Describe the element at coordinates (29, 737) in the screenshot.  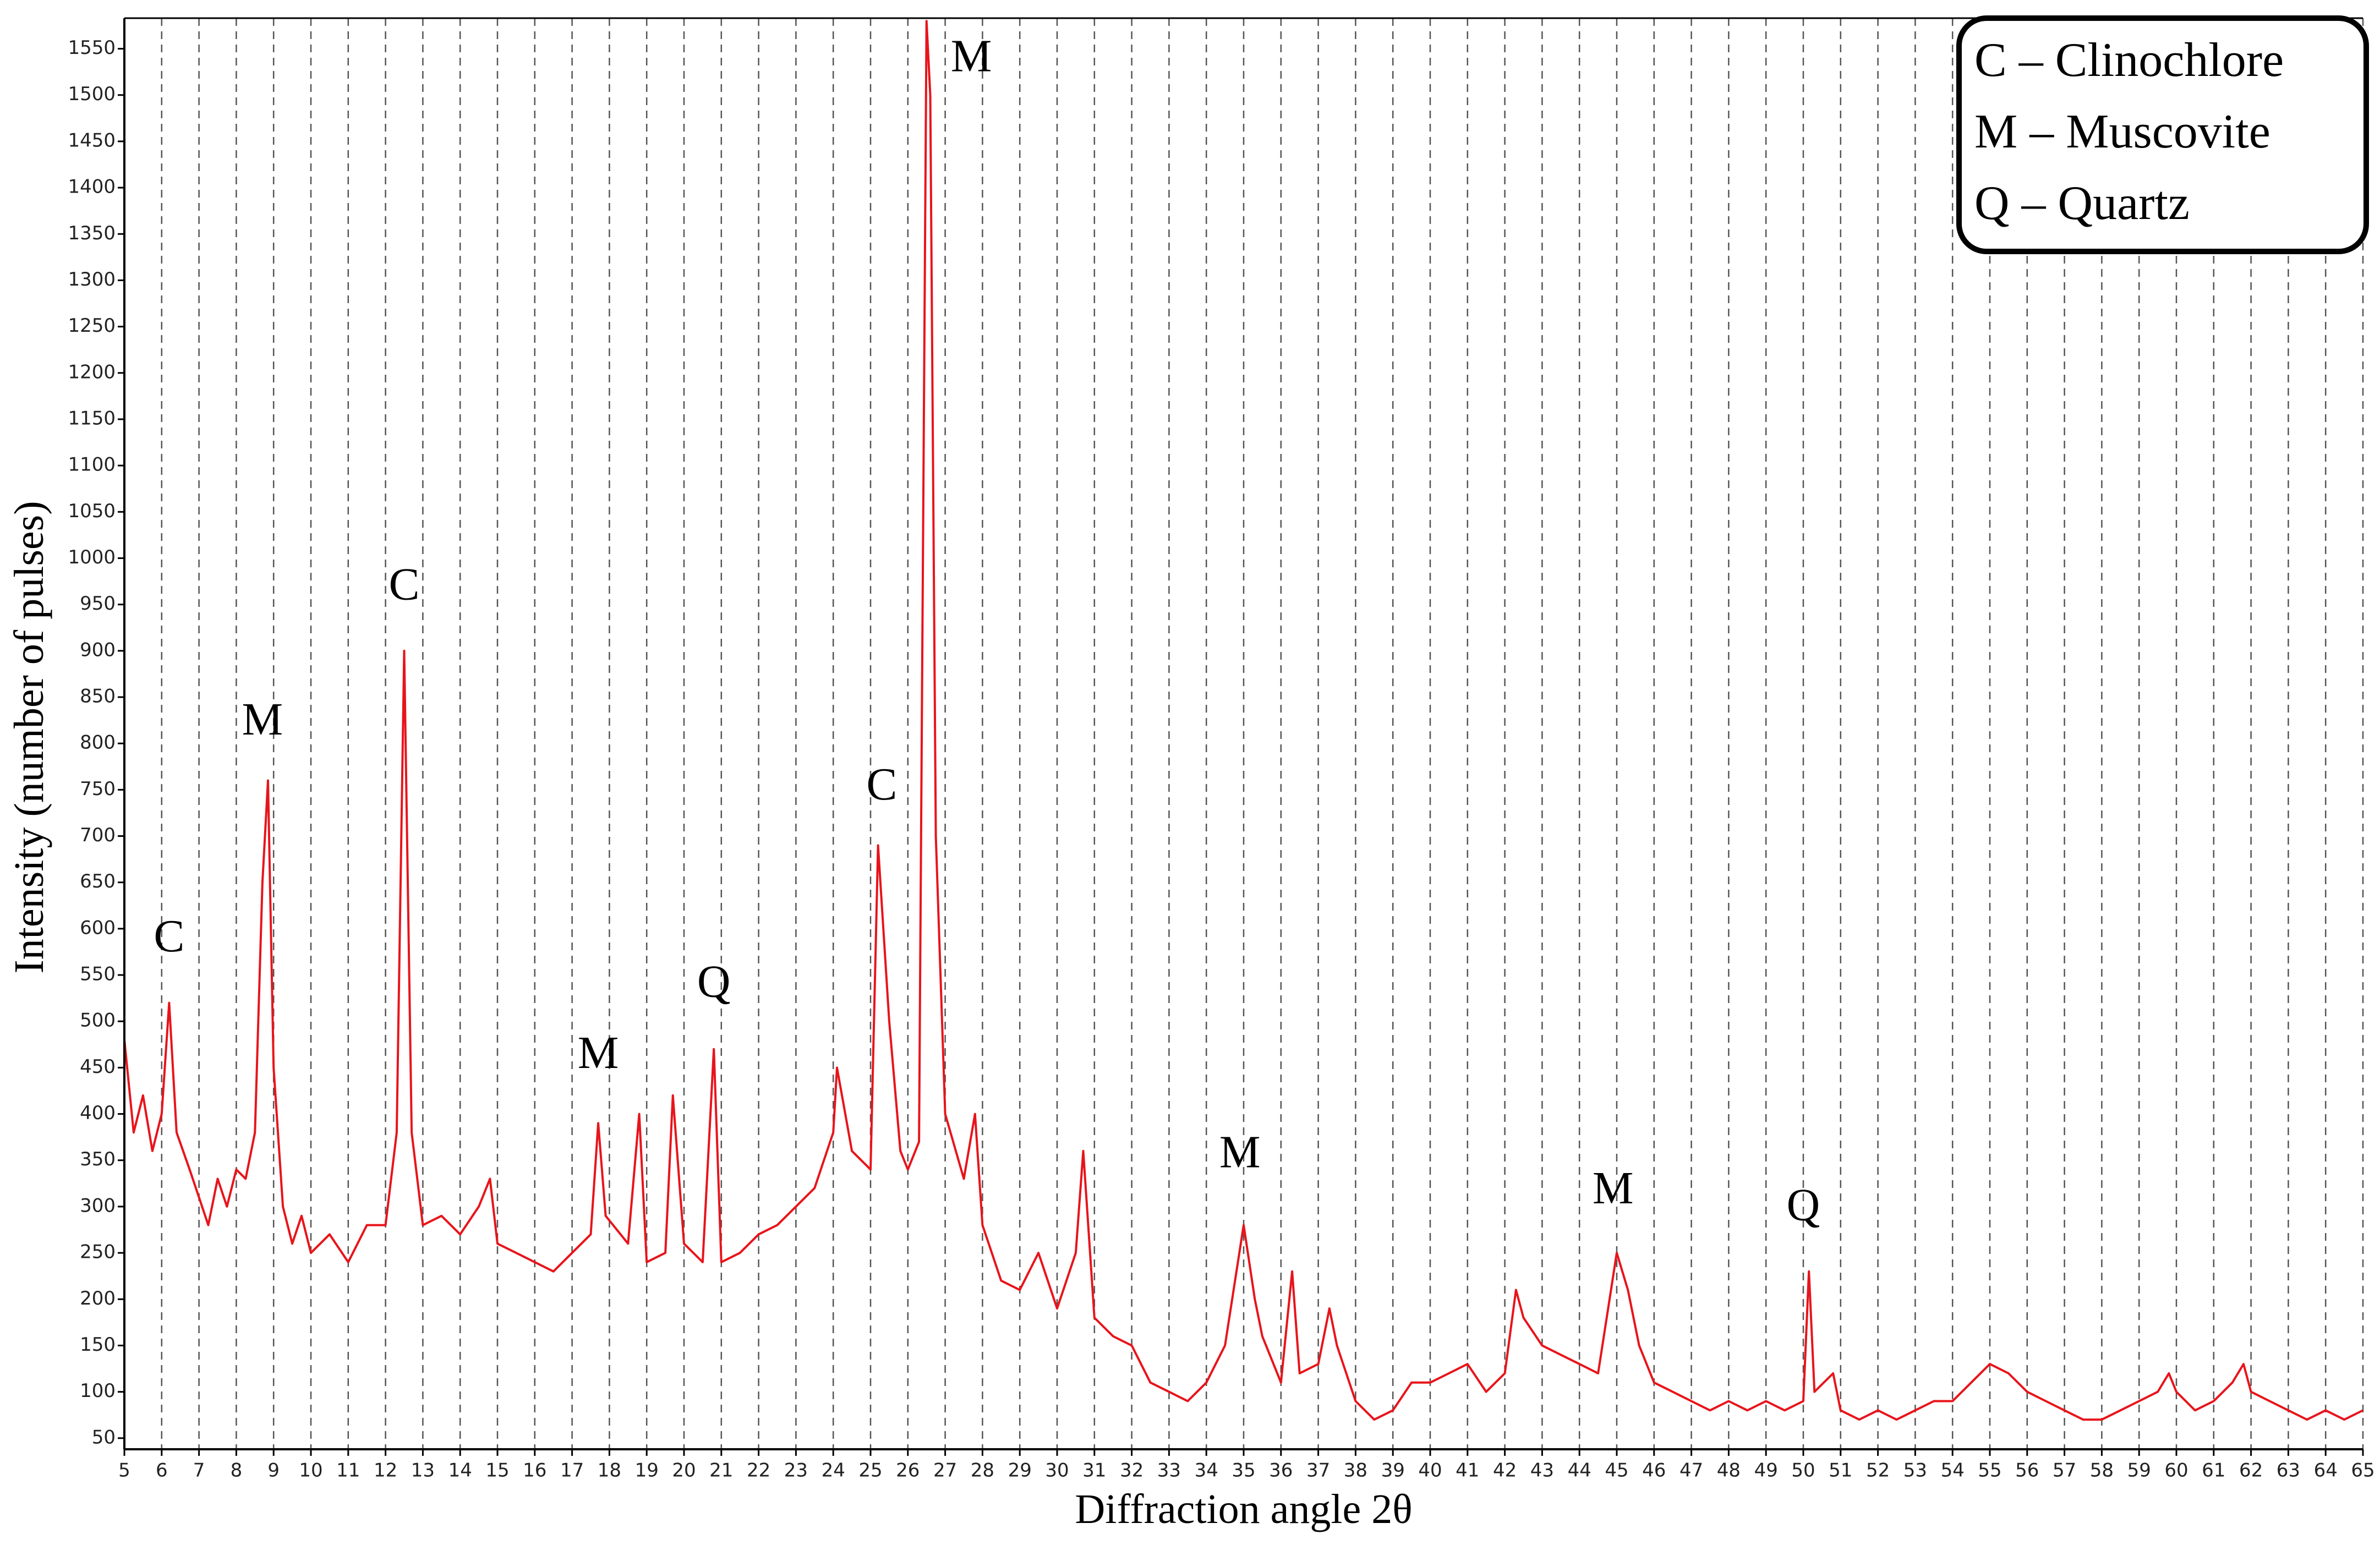
I see `y-axis-title: Intensity (number of pulses)` at that location.